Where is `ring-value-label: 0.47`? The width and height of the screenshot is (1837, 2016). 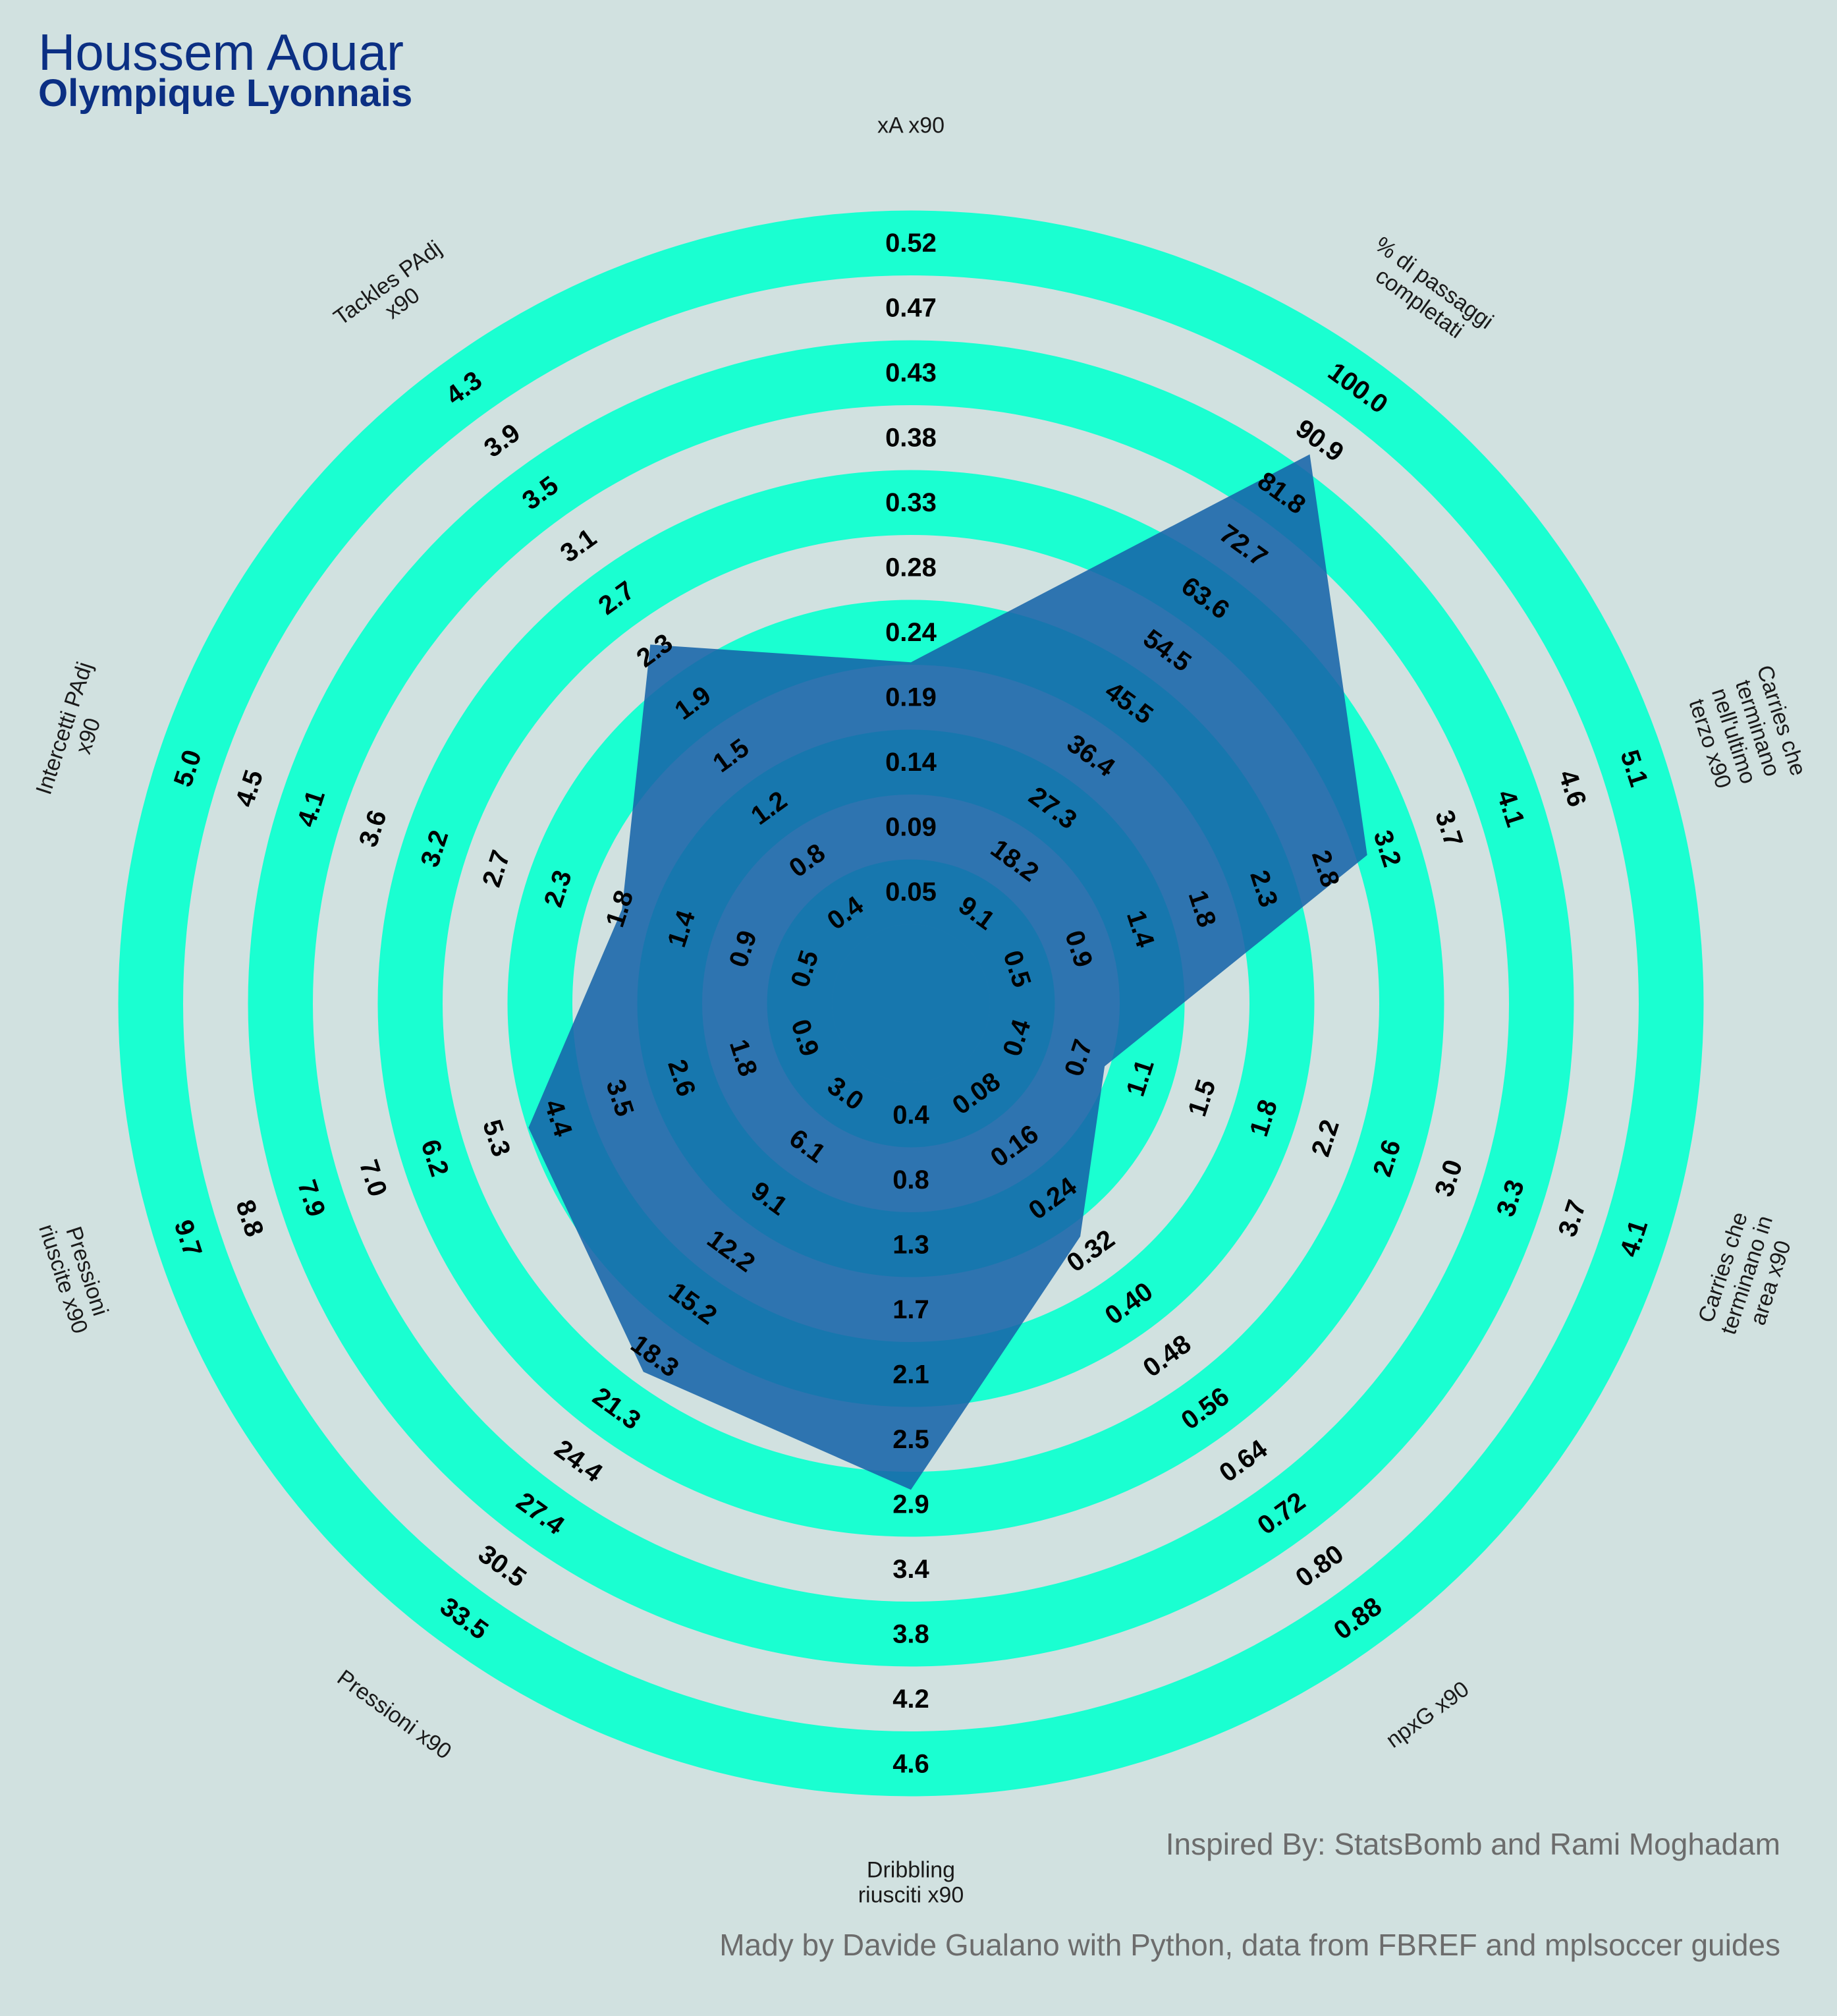 ring-value-label: 0.47 is located at coordinates (911, 307).